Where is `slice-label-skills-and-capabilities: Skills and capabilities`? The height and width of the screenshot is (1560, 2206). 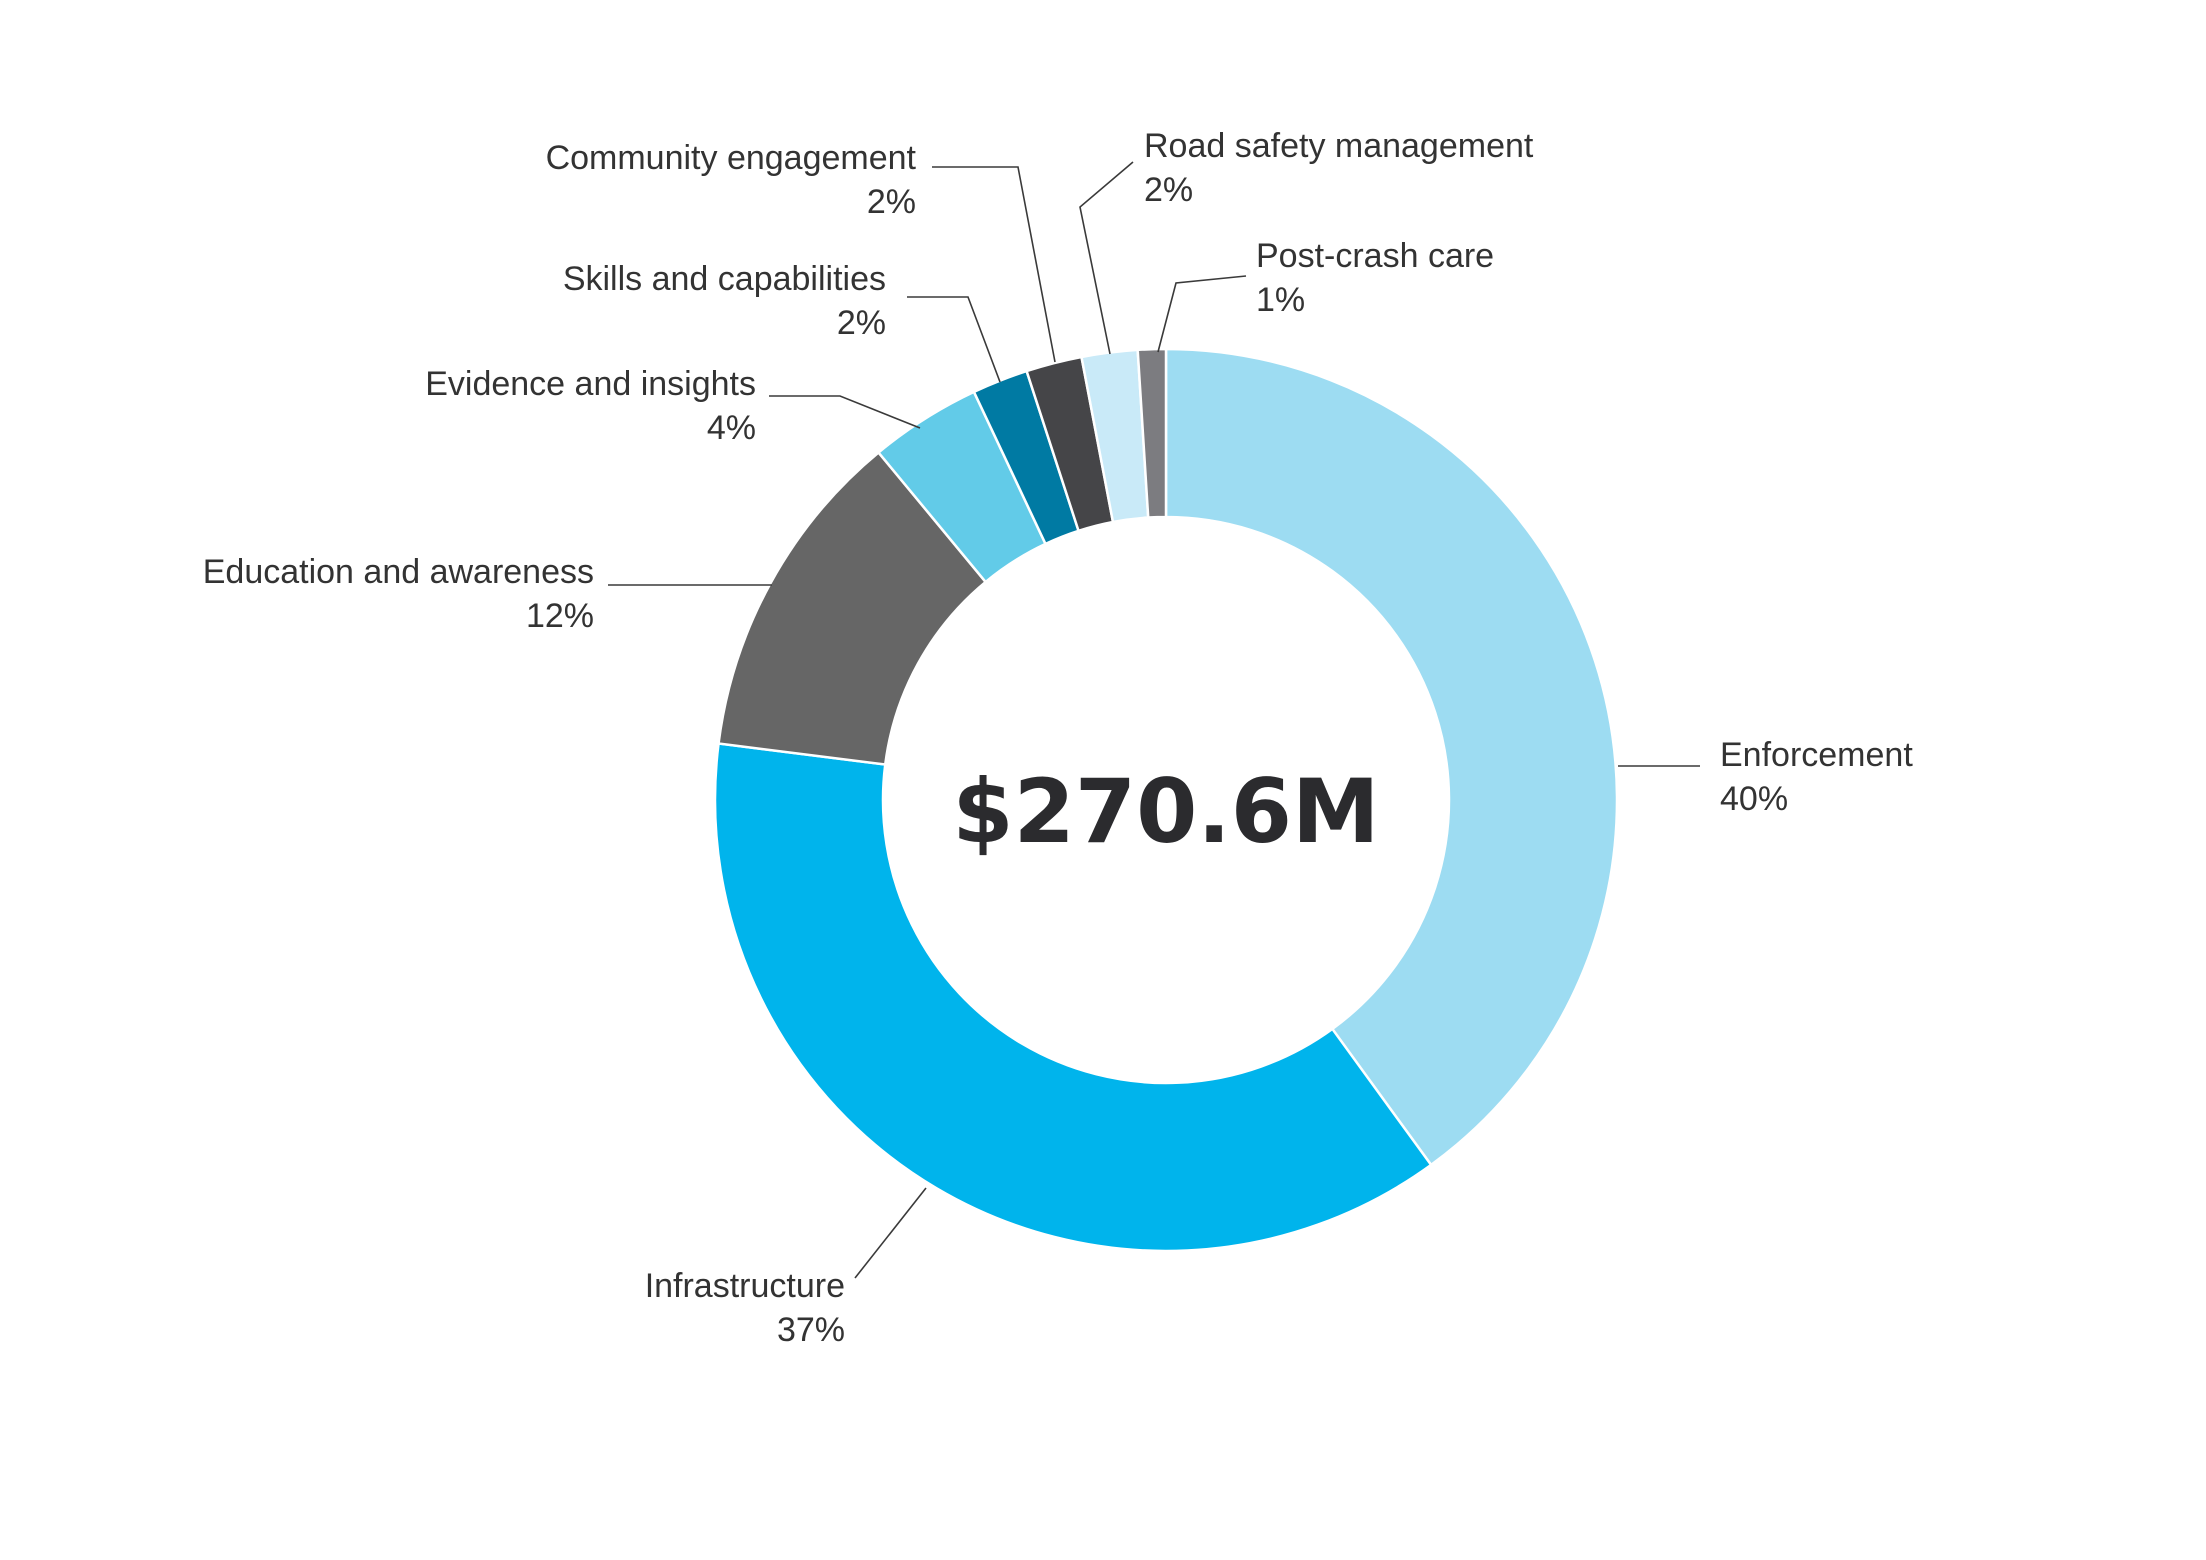 slice-label-skills-and-capabilities: Skills and capabilities is located at coordinates (724, 279).